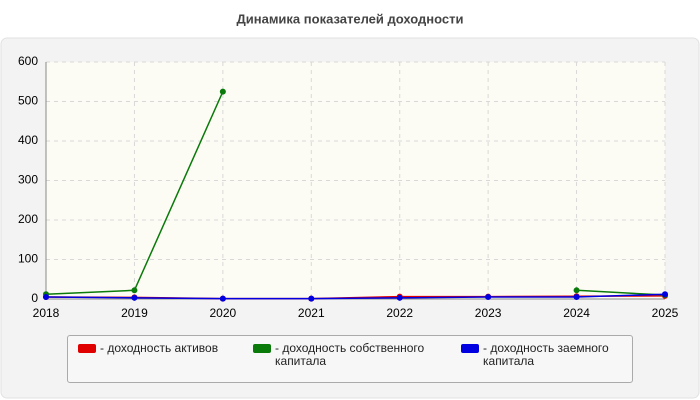  I want to click on x-tick-label: 2022, so click(399, 313).